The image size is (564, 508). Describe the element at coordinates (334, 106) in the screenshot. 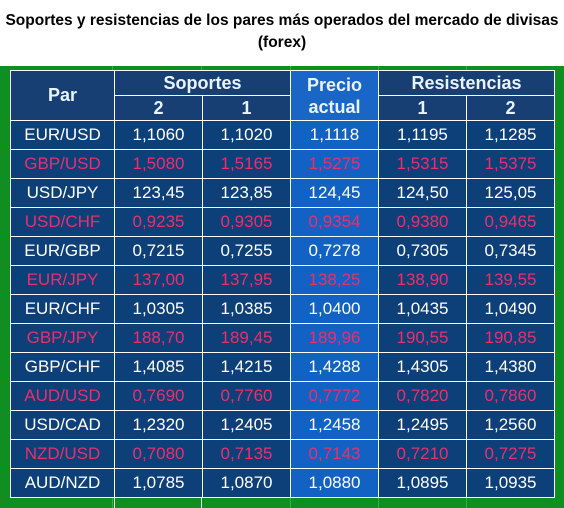

I see `header-precio-line2: actual` at that location.